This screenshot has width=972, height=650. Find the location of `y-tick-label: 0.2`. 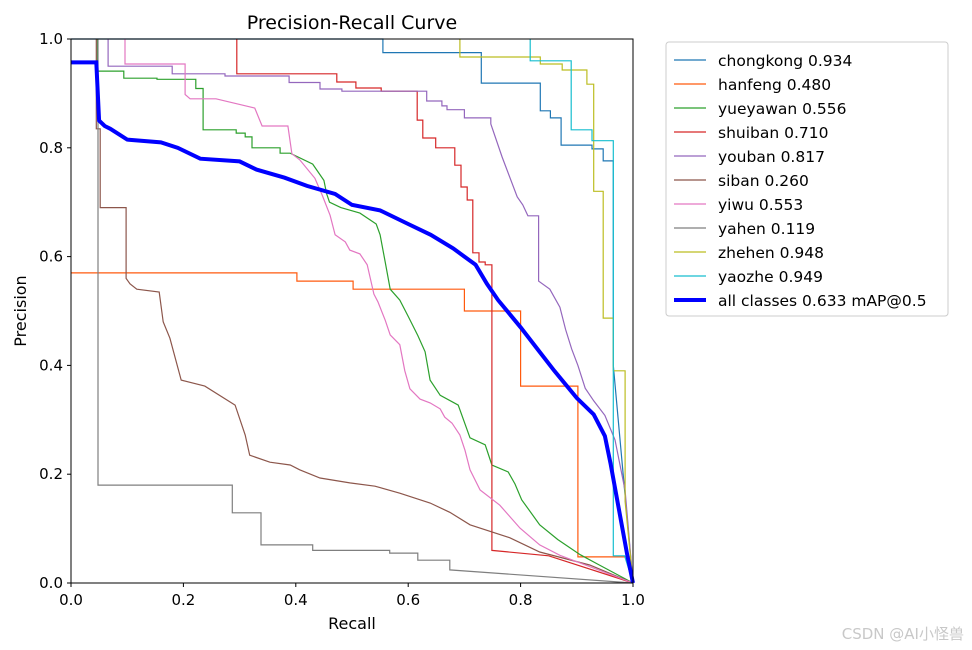

y-tick-label: 0.2 is located at coordinates (51, 474).